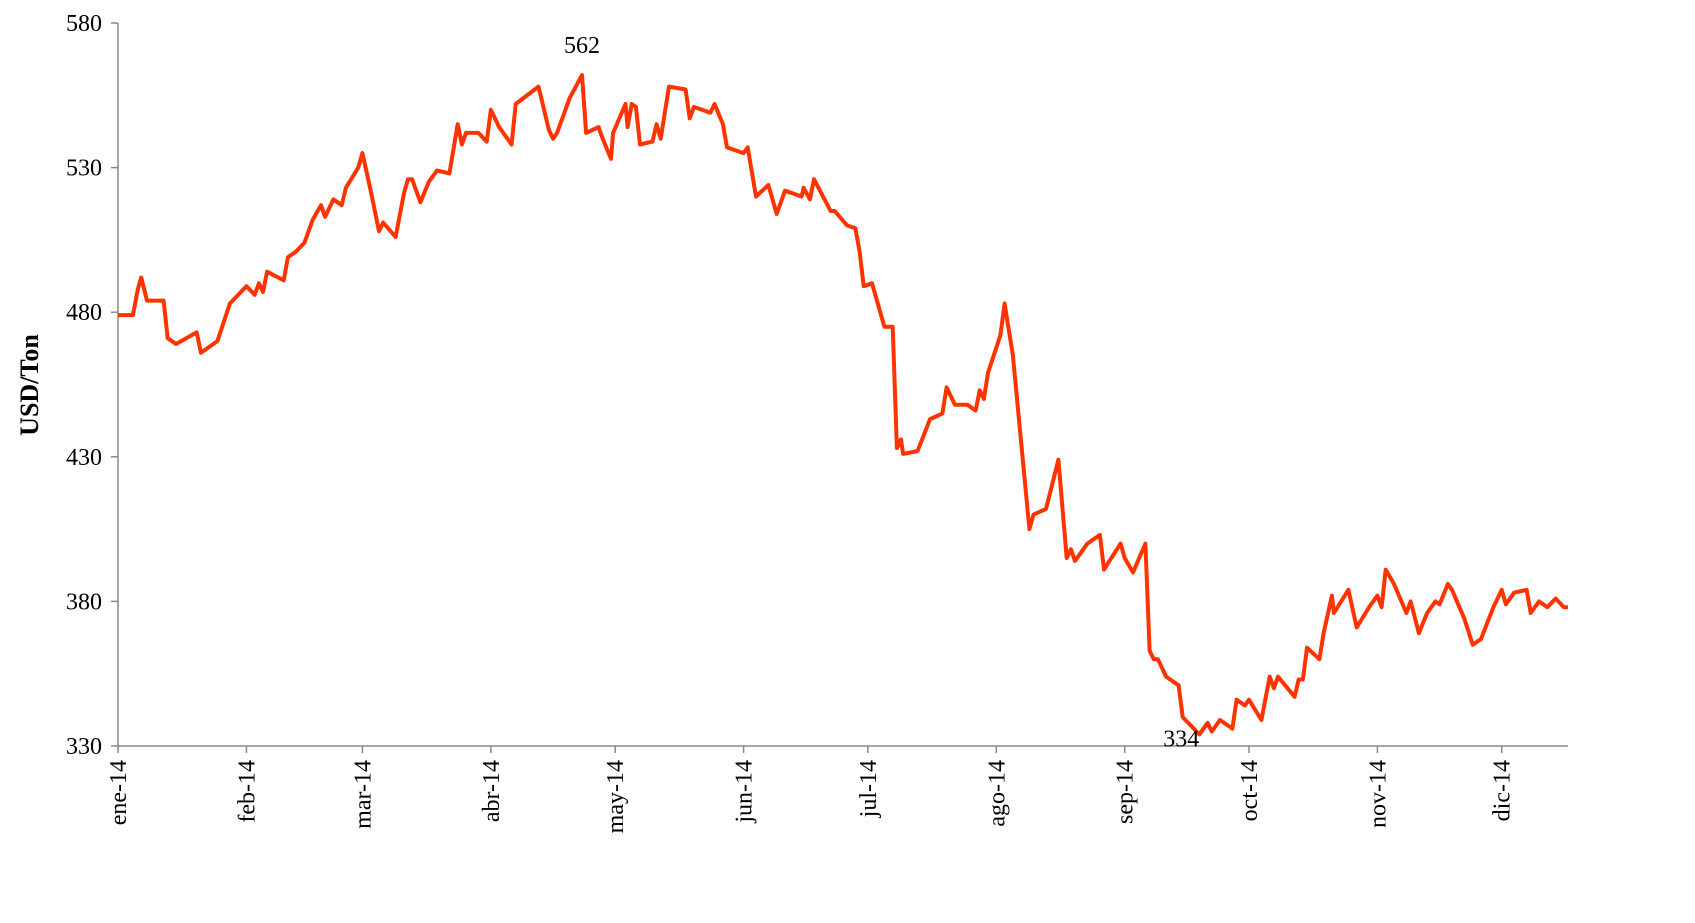 The image size is (1695, 923). I want to click on x-tick-label: may-14, so click(616, 796).